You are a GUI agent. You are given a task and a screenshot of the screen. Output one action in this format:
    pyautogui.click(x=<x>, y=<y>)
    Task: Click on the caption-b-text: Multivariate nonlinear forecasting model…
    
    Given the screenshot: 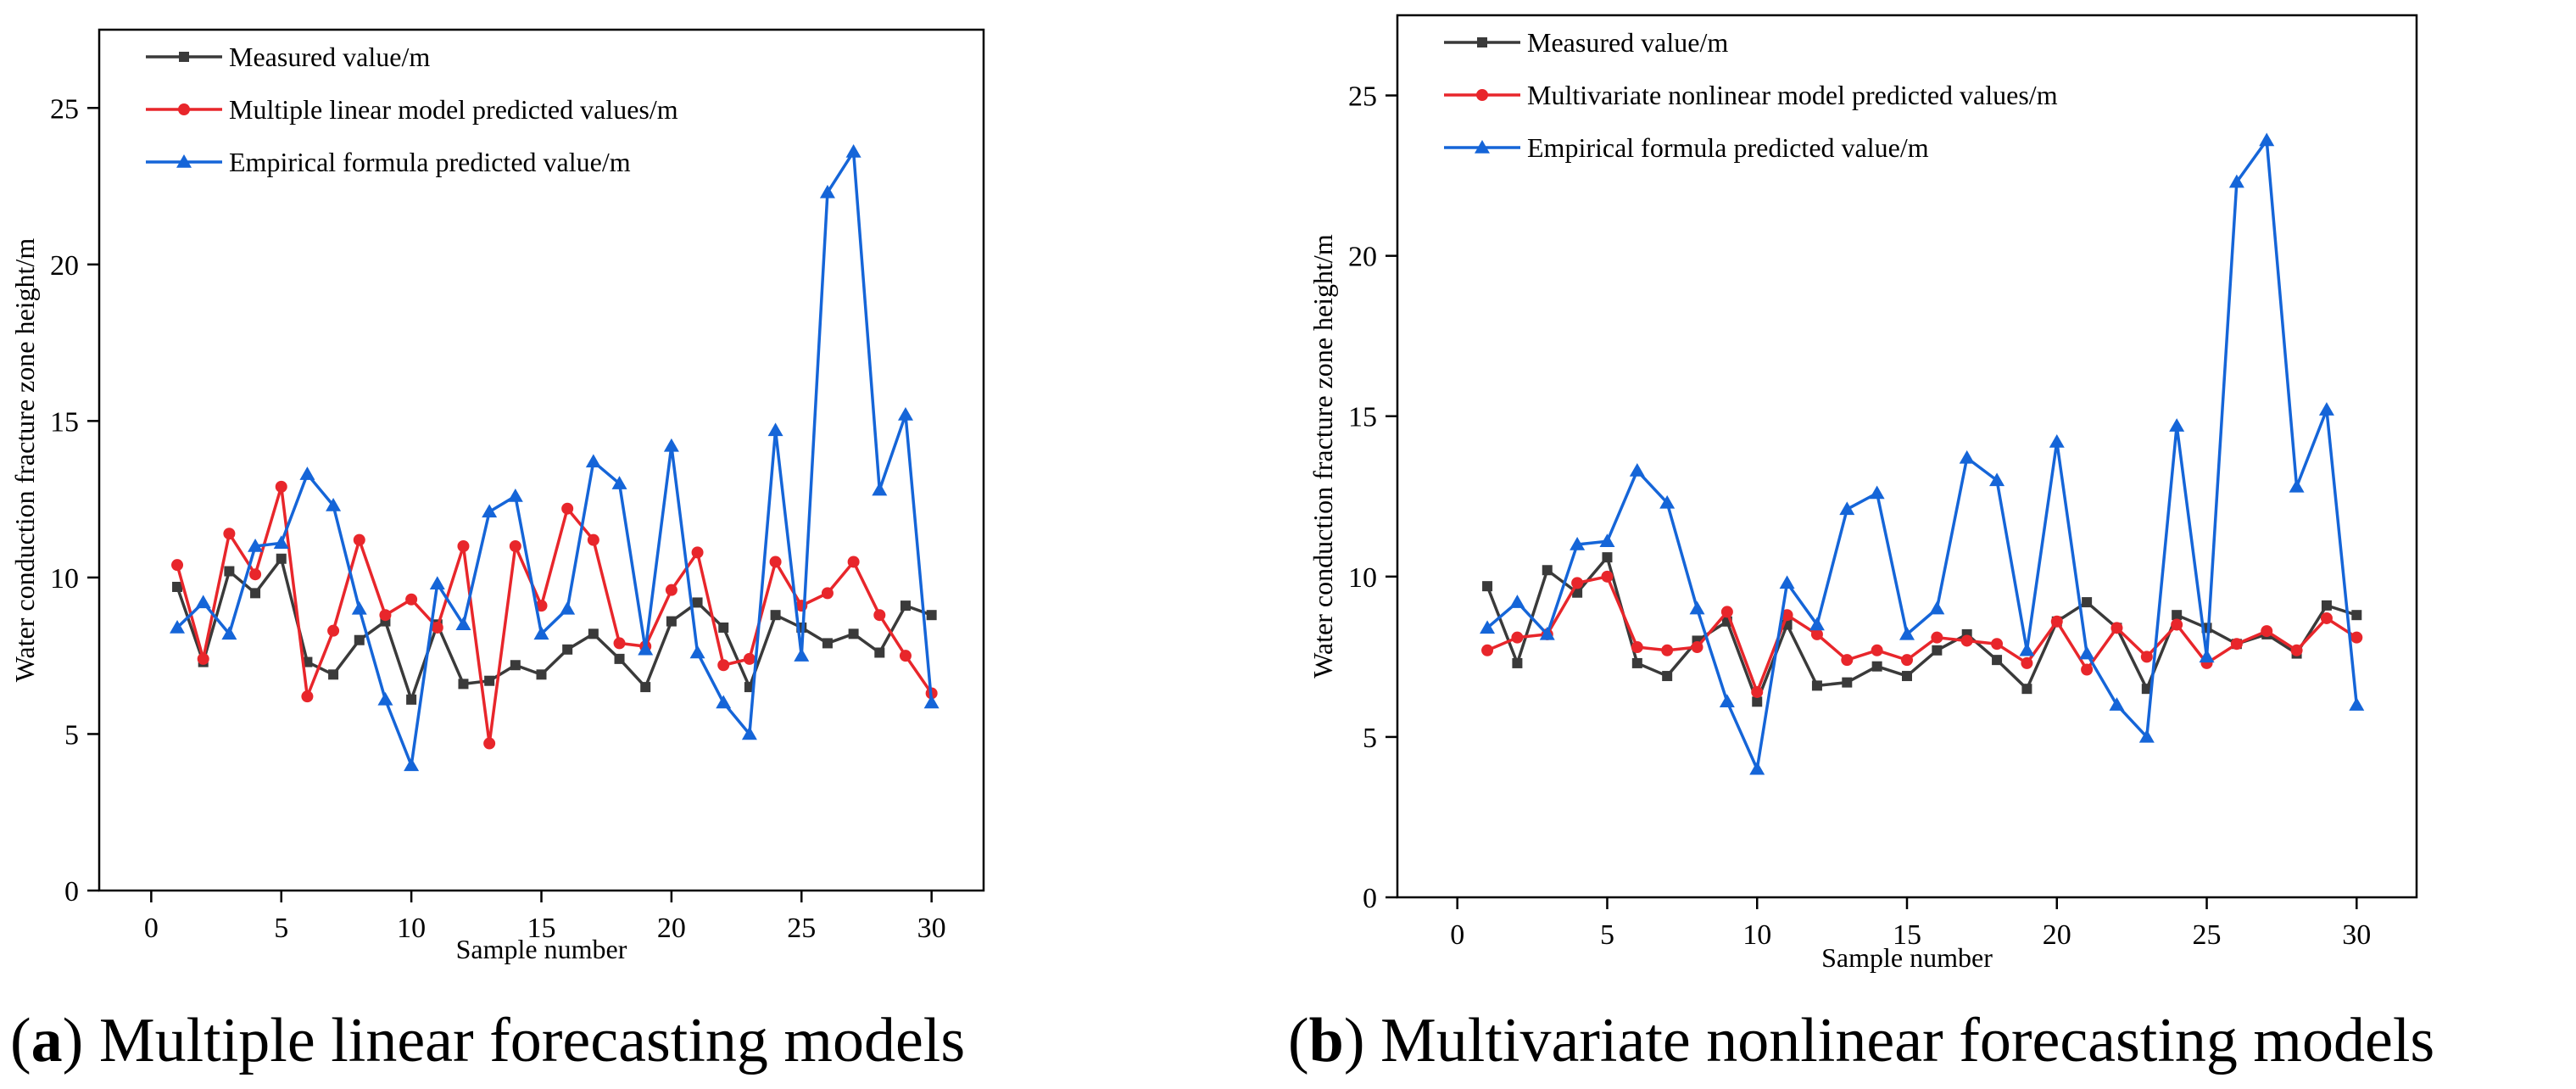 What is the action you would take?
    pyautogui.click(x=1907, y=1040)
    